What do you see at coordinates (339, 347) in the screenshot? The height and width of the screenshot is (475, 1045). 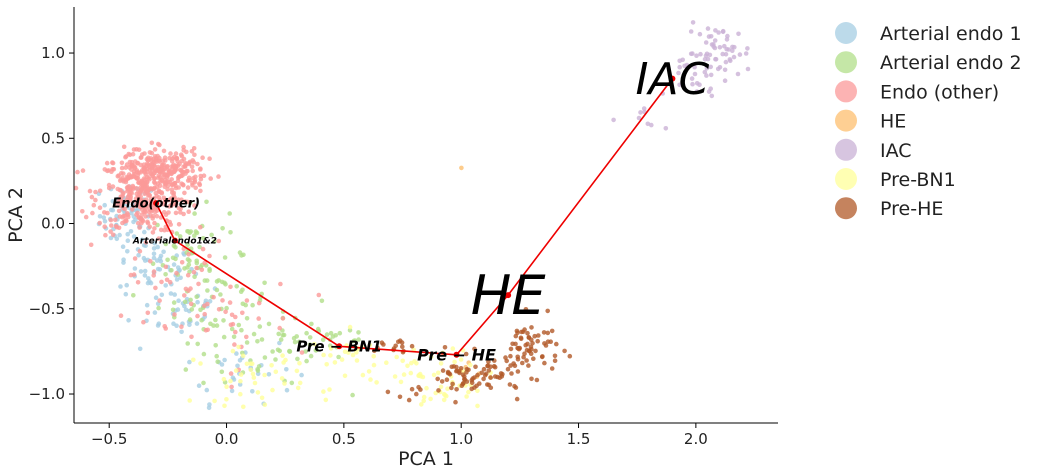 I see `annotation-label: Pre − BN1` at bounding box center [339, 347].